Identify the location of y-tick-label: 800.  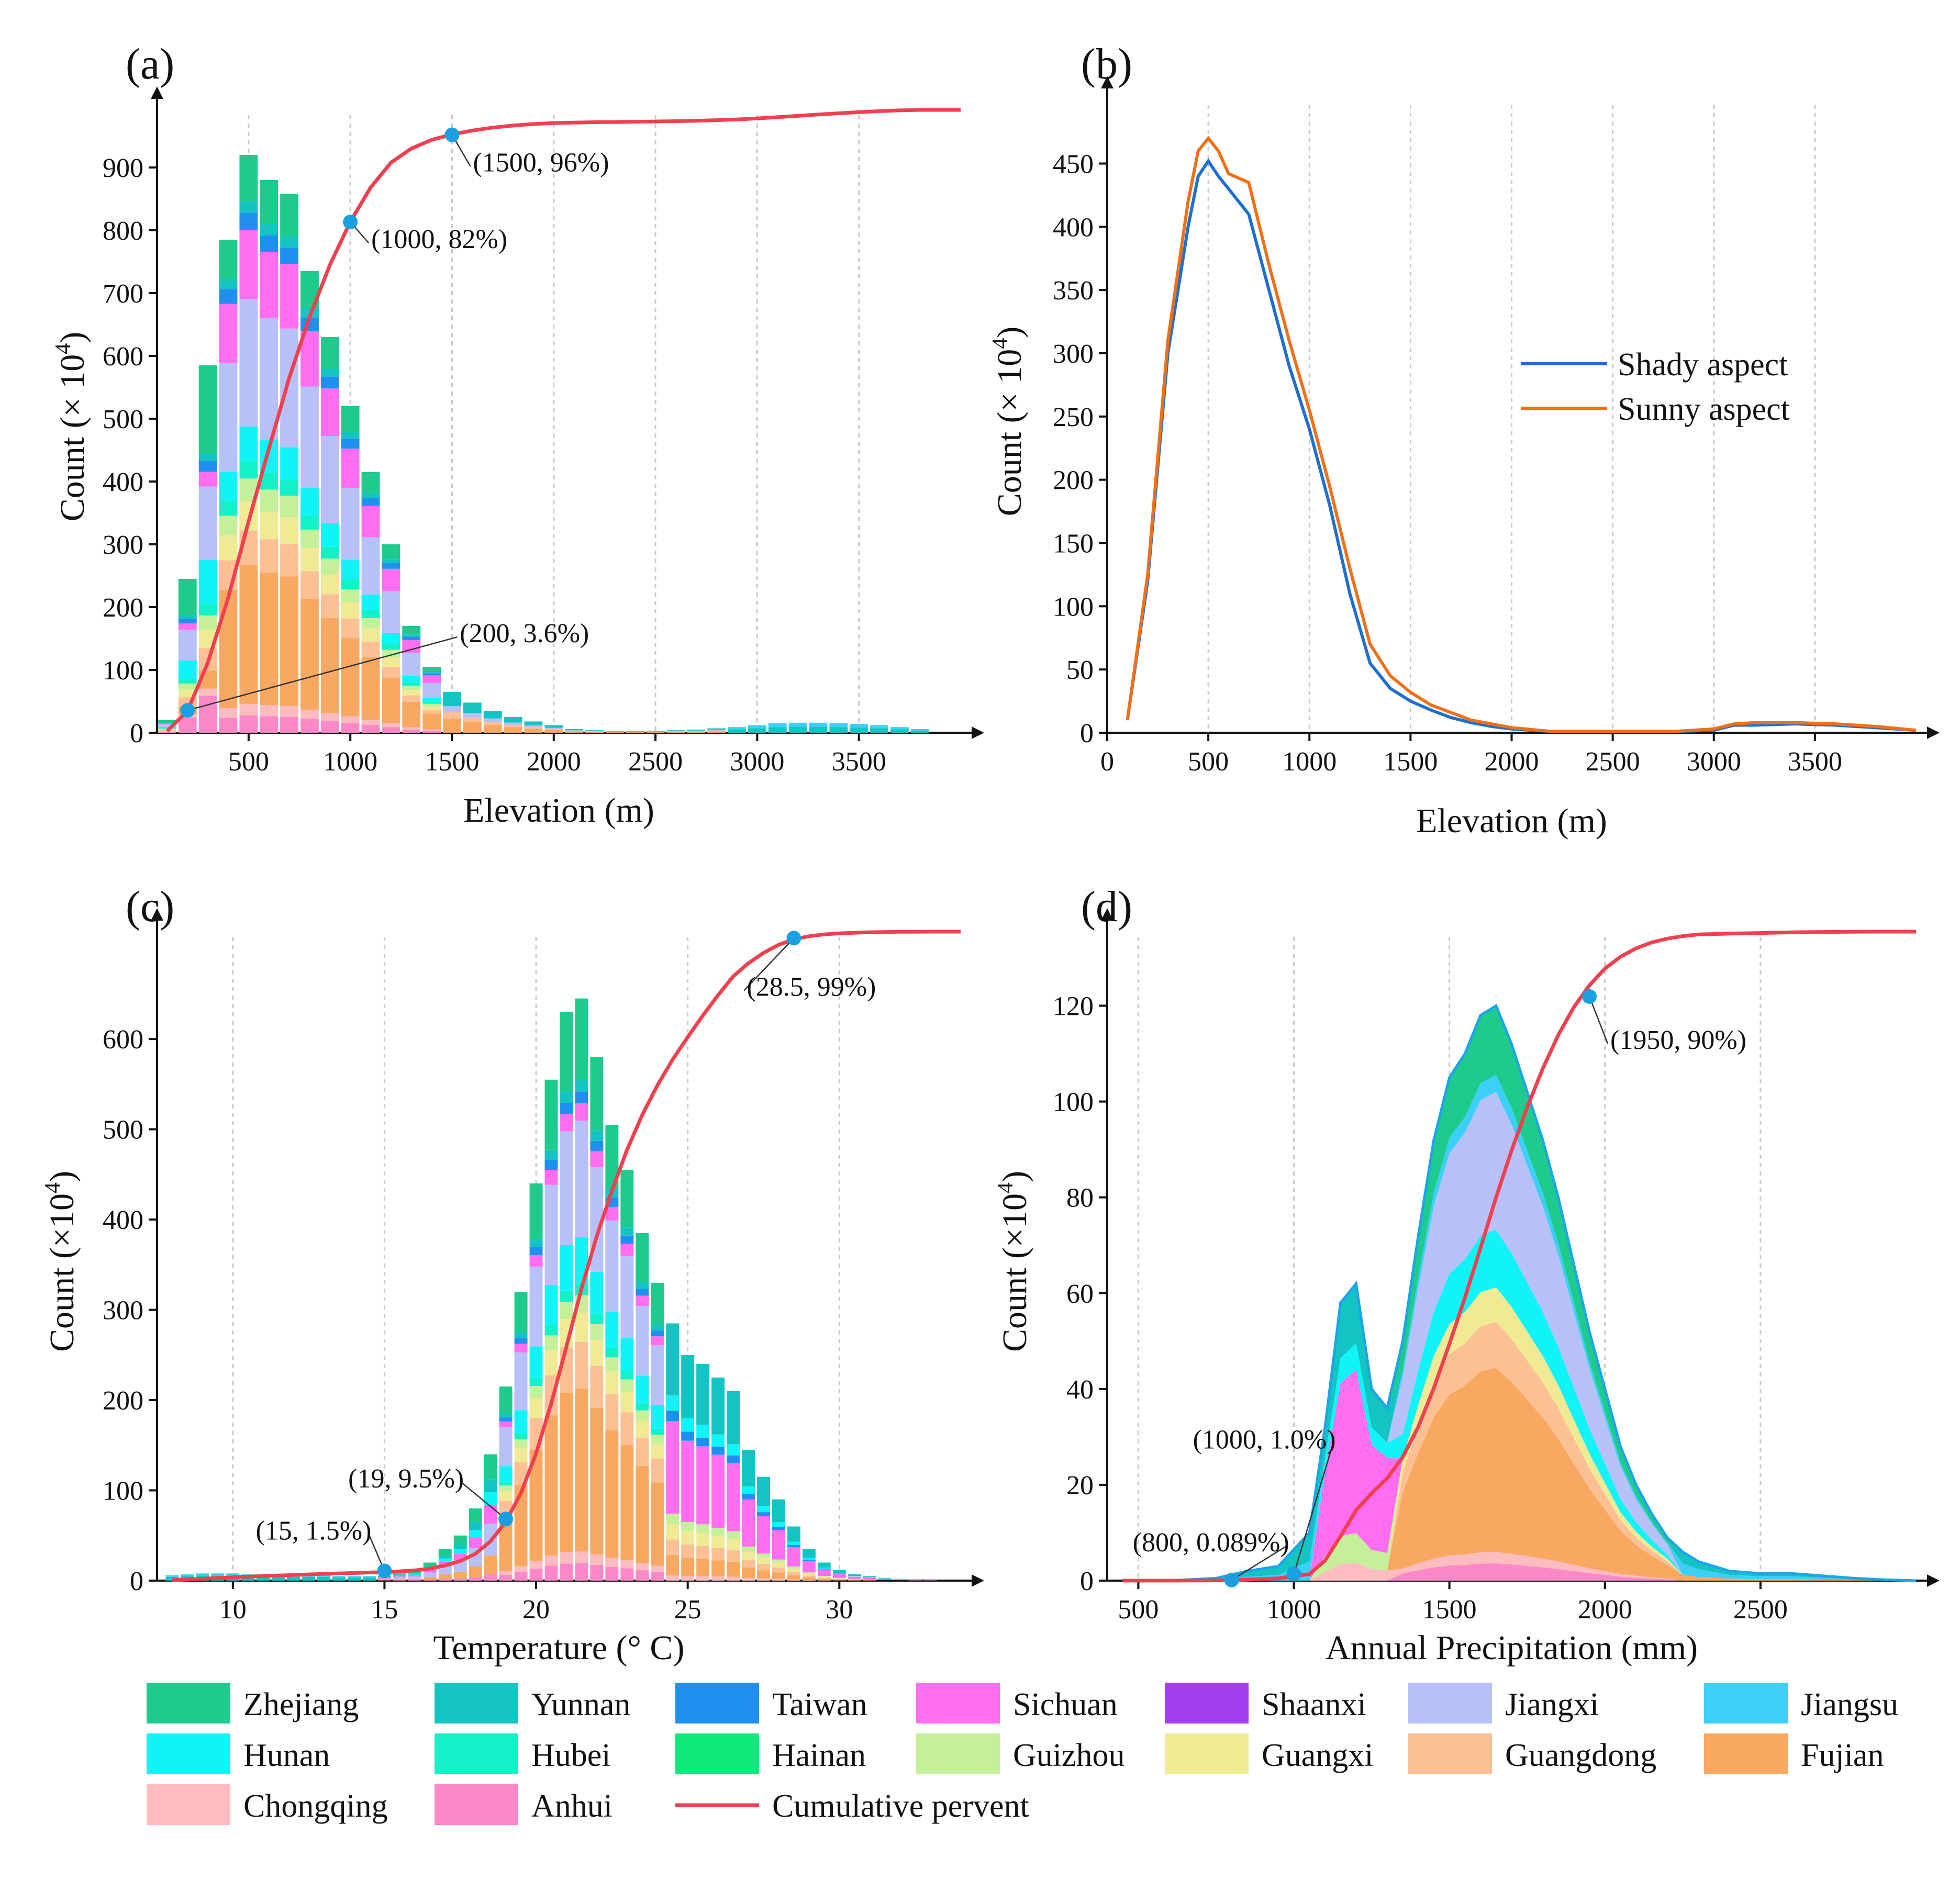
(123, 231).